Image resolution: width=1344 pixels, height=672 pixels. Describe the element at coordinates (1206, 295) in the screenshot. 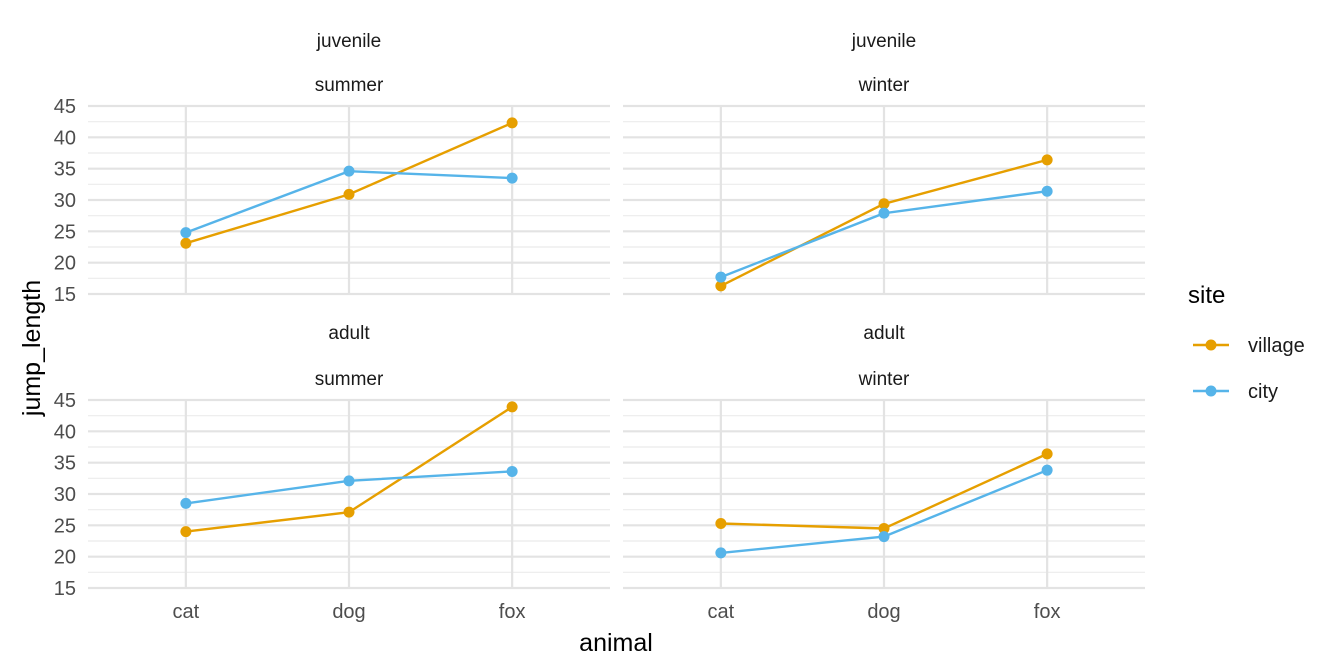

I see `legend-title: site` at that location.